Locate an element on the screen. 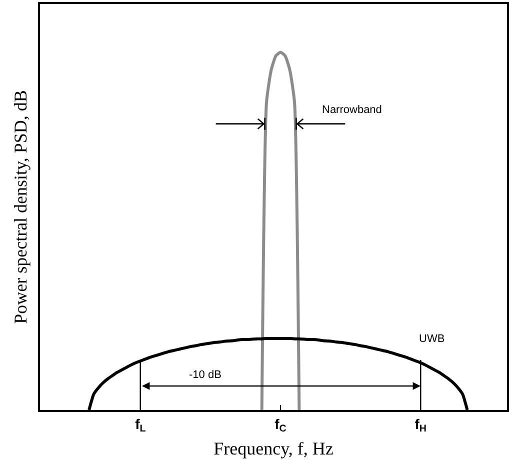 This screenshot has height=472, width=517. annotation: UWB is located at coordinates (432, 339).